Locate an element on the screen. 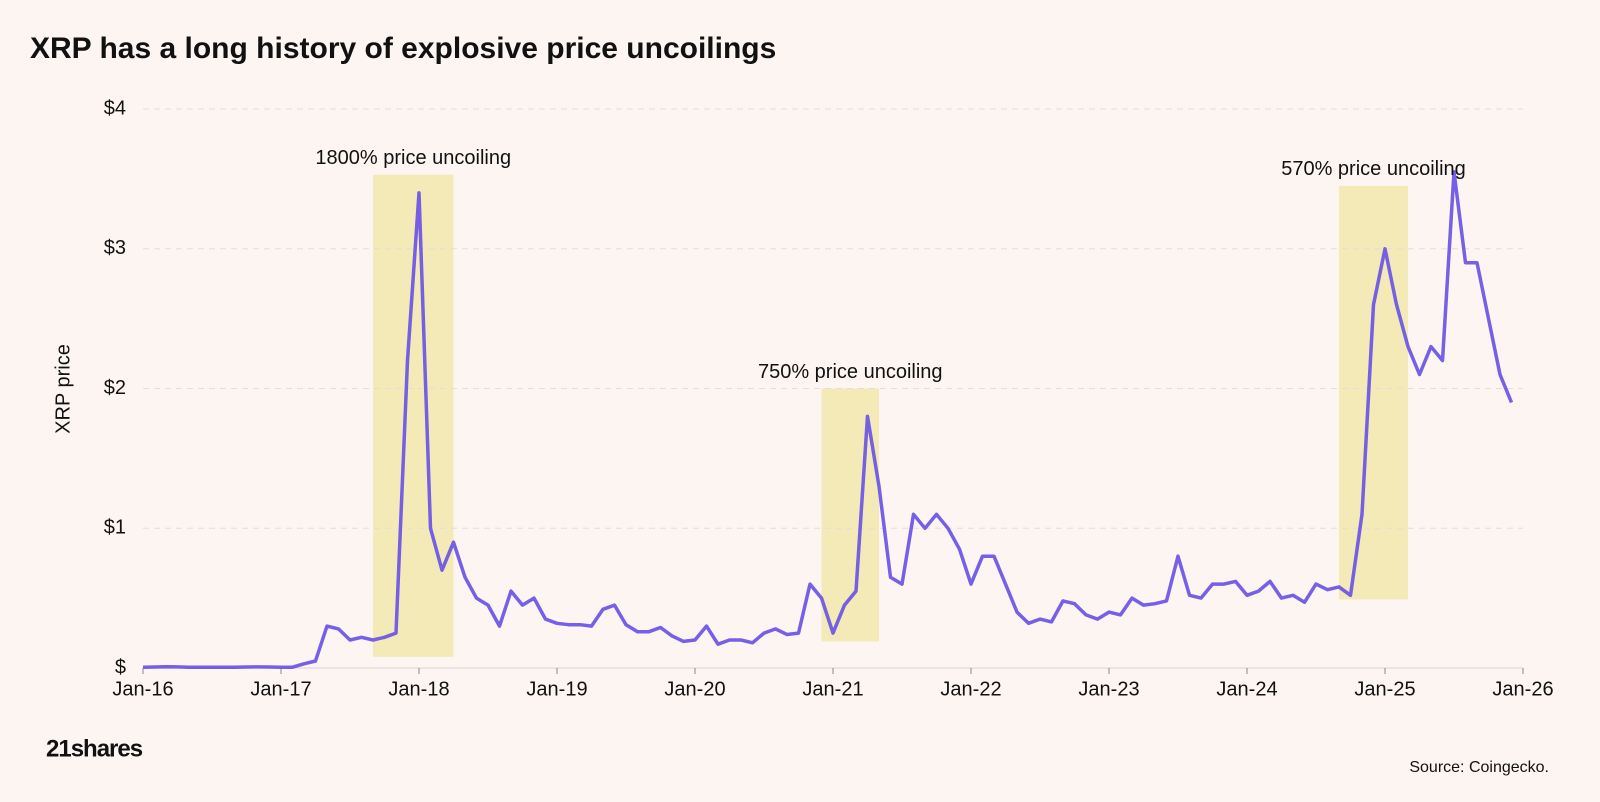 The width and height of the screenshot is (1600, 802). y-tick-label: $1 is located at coordinates (115, 528).